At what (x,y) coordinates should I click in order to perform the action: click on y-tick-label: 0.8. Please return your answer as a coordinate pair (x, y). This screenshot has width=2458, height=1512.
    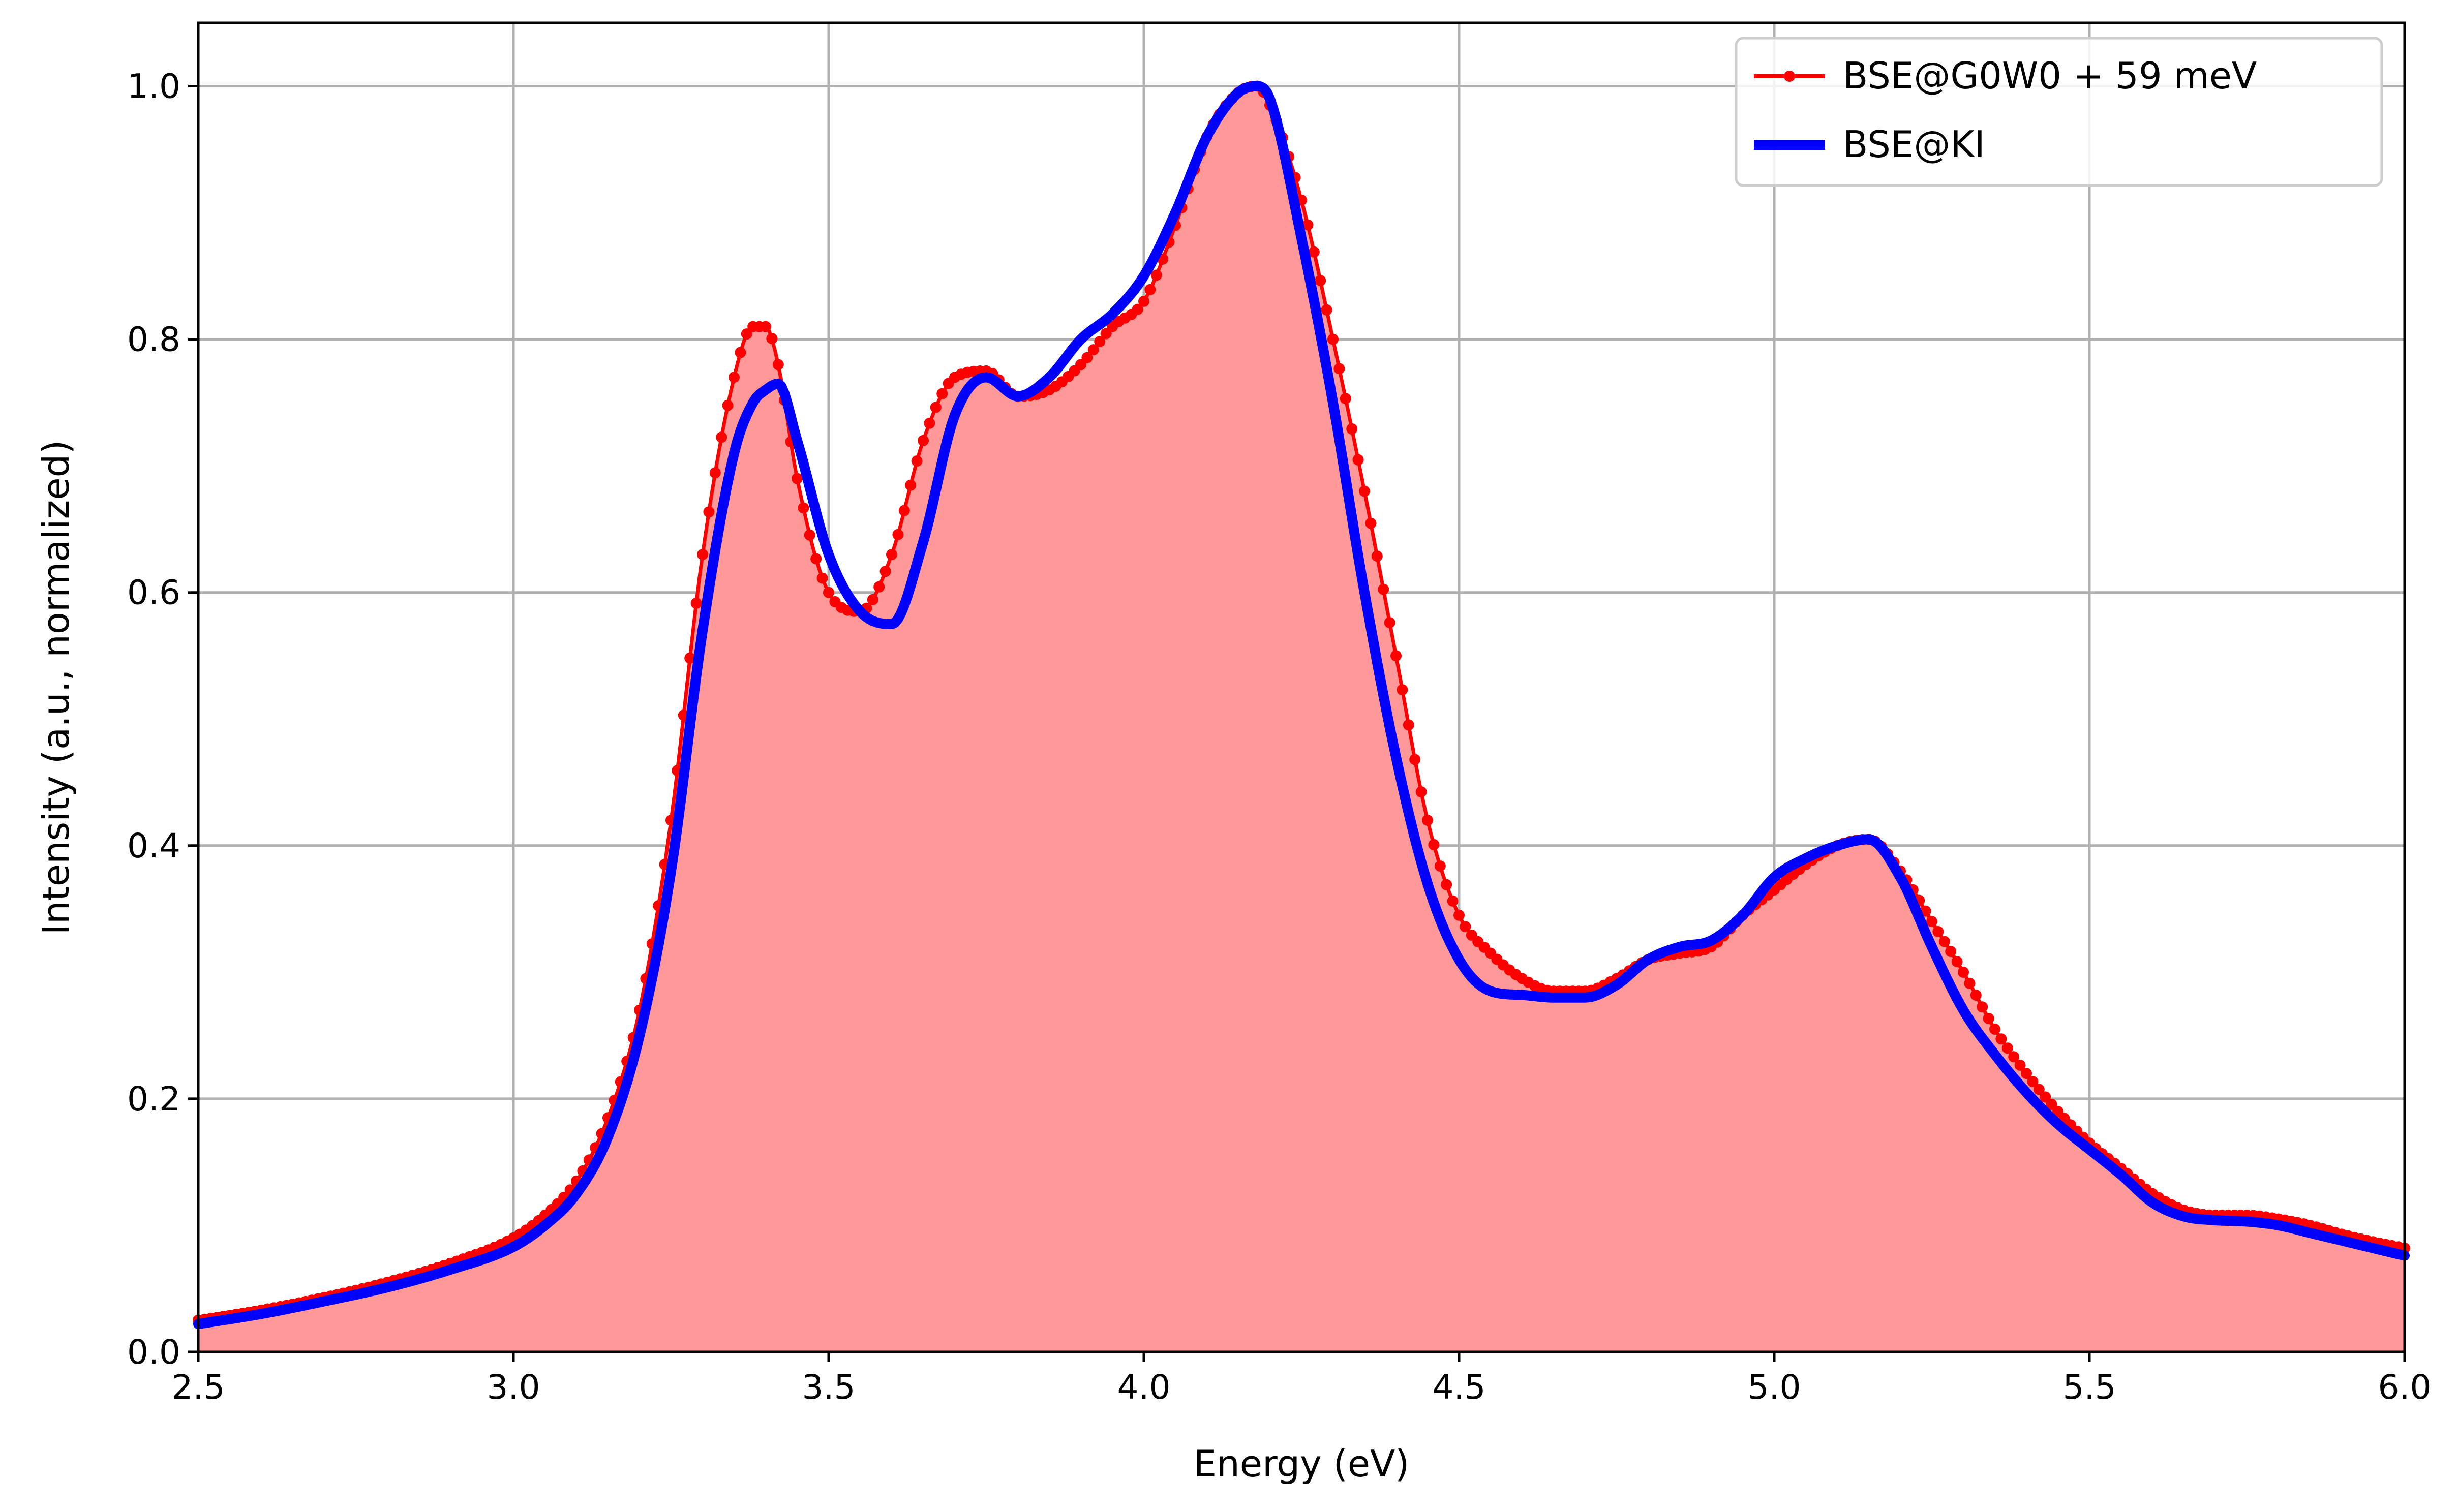
    Looking at the image, I should click on (153, 339).